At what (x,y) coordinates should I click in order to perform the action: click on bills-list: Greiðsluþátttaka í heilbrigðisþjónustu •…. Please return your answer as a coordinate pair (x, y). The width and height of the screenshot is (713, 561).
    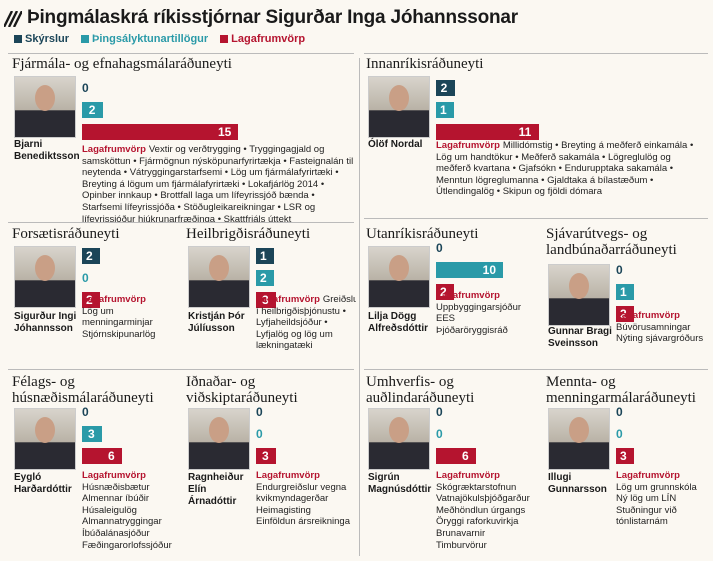
    Looking at the image, I should click on (306, 322).